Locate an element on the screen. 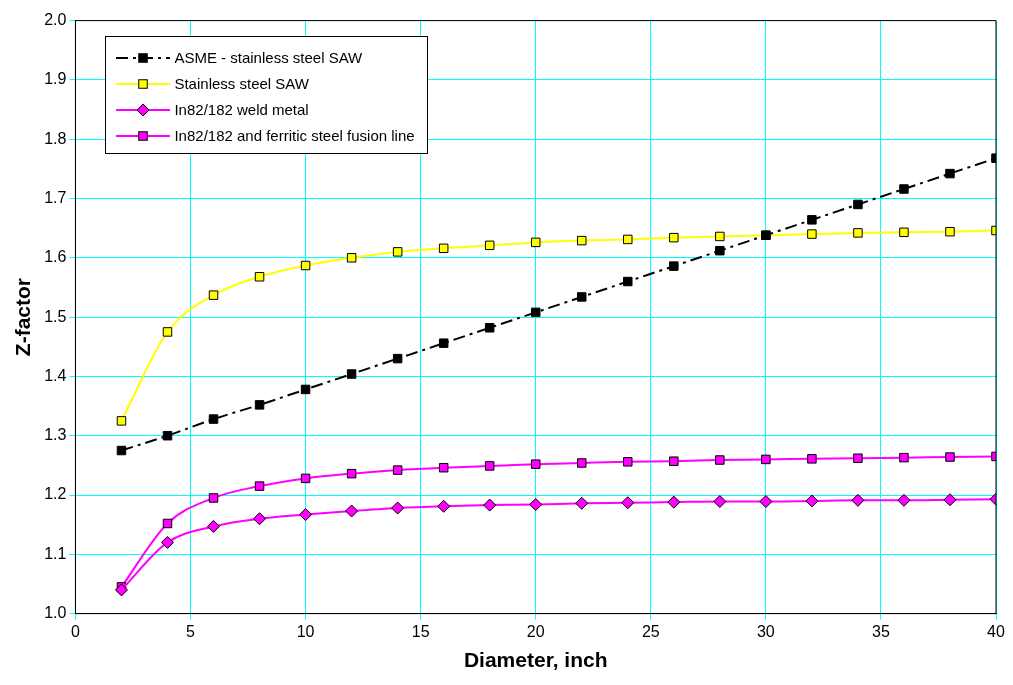 This screenshot has width=1013, height=685. legend-label: Stainless steel SAW is located at coordinates (241, 84).